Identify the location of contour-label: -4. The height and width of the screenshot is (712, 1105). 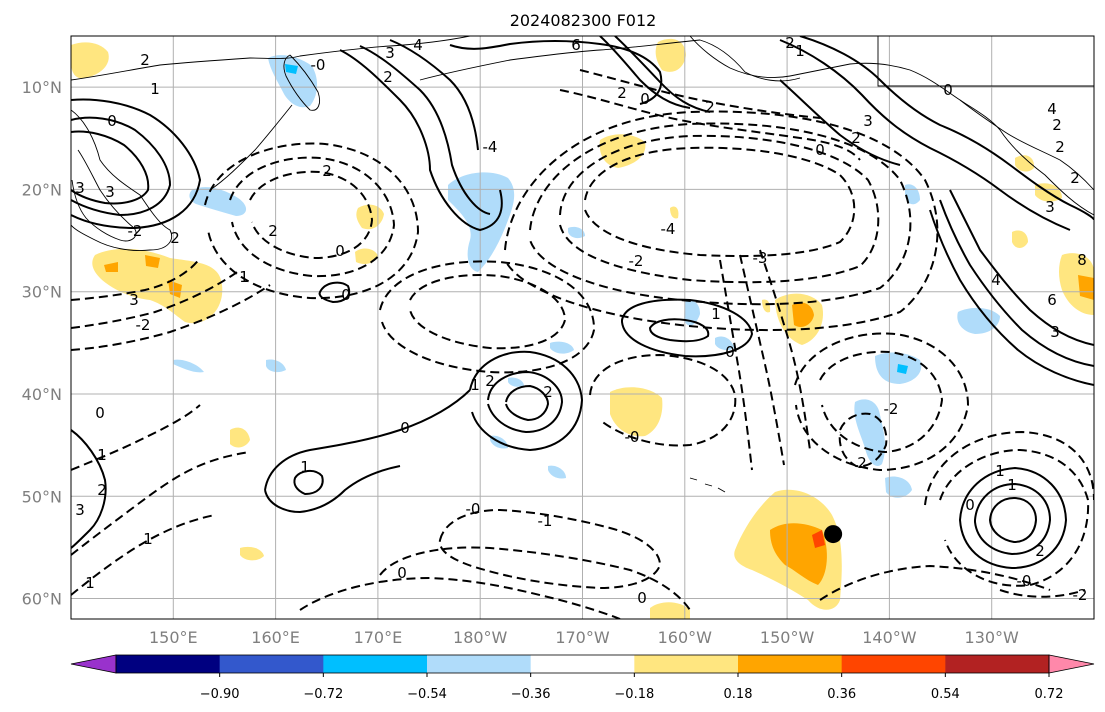
(668, 229).